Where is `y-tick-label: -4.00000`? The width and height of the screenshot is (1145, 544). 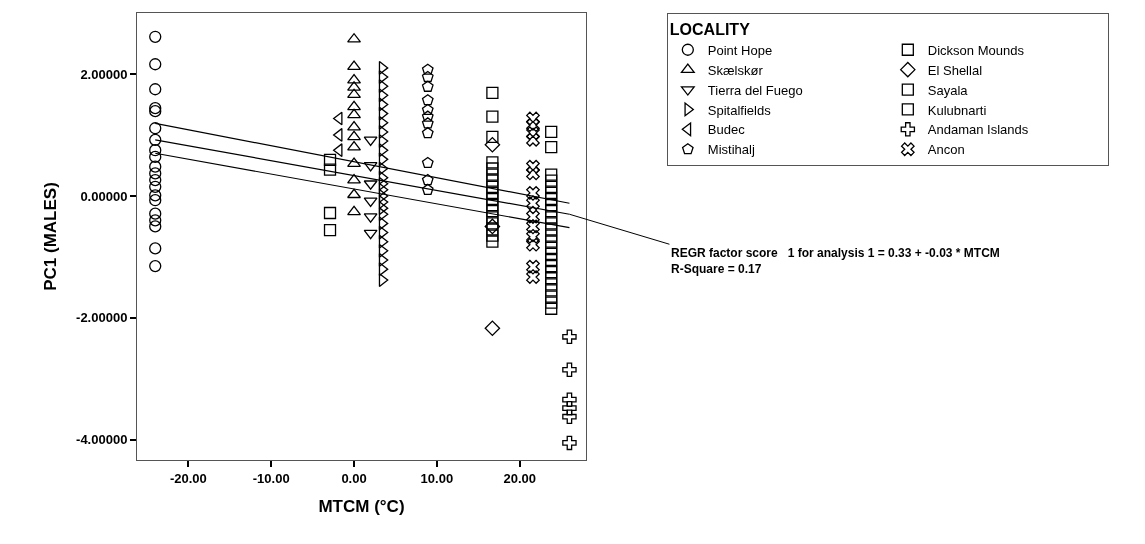 y-tick-label: -4.00000 is located at coordinates (102, 440).